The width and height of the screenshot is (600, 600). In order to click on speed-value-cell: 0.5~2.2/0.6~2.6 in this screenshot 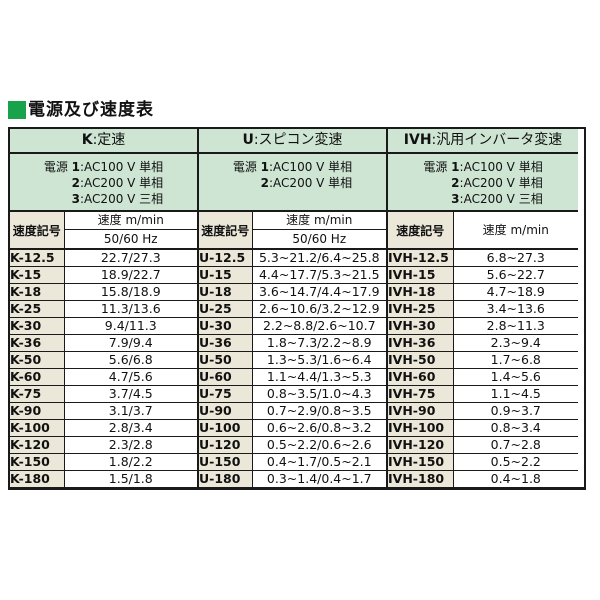, I will do `click(319, 445)`.